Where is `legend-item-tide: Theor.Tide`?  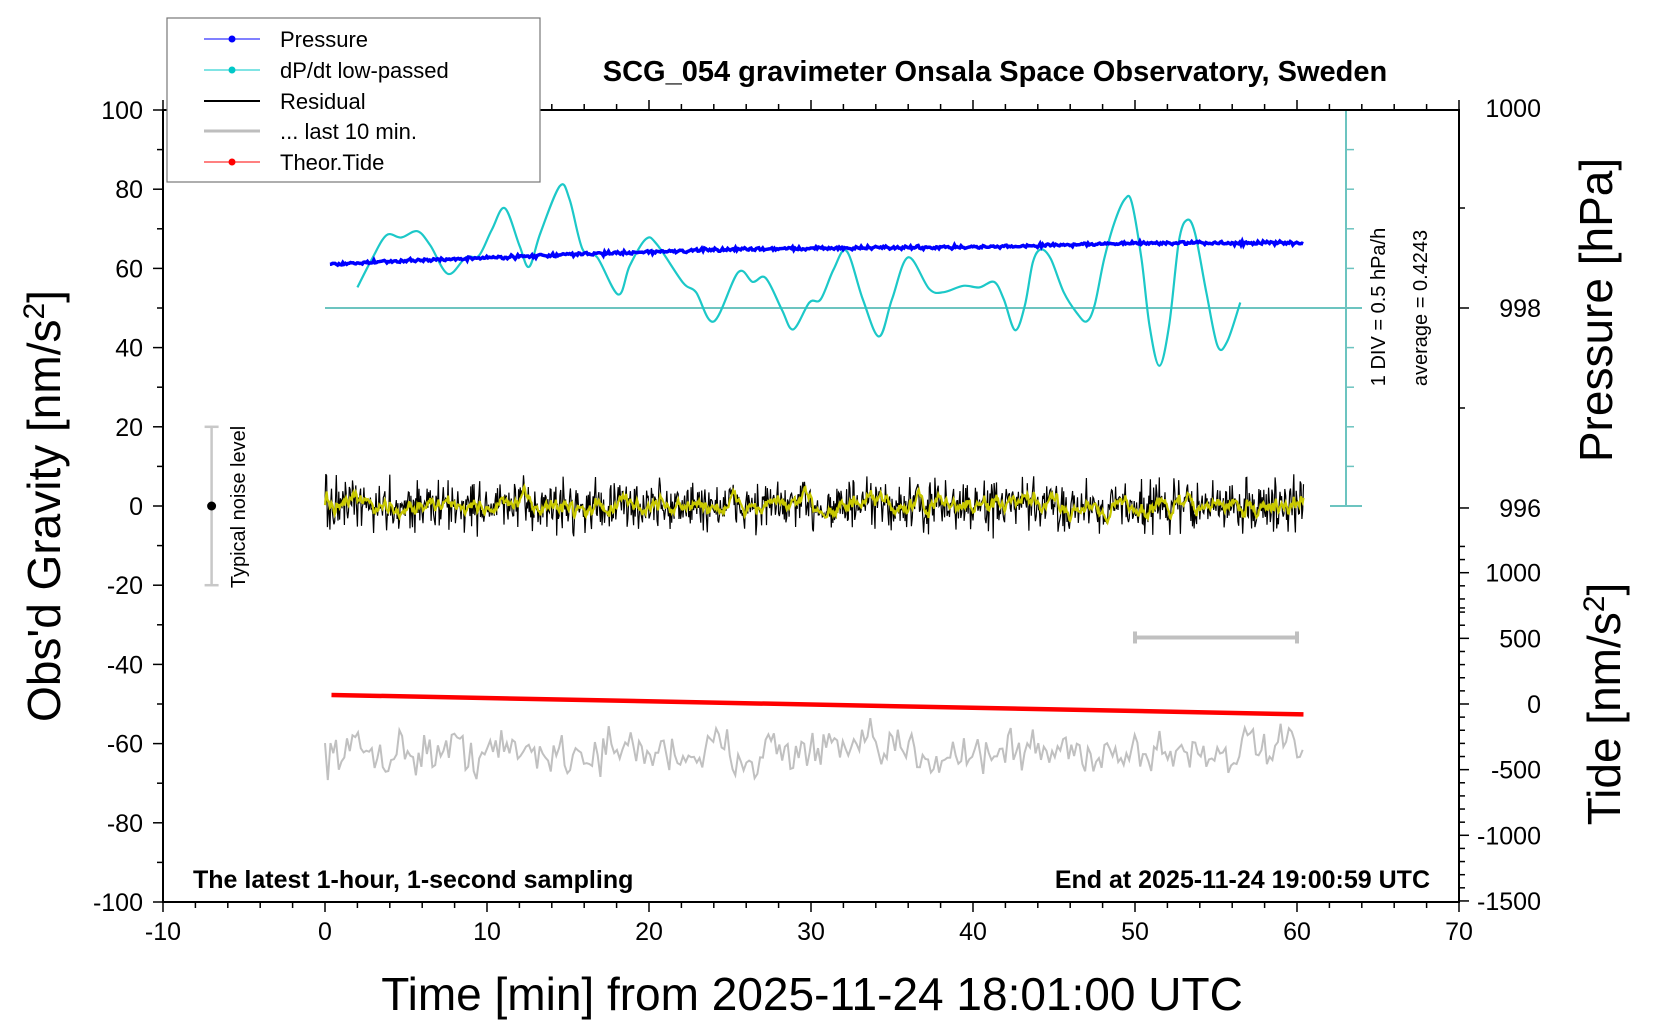
legend-item-tide: Theor.Tide is located at coordinates (294, 162).